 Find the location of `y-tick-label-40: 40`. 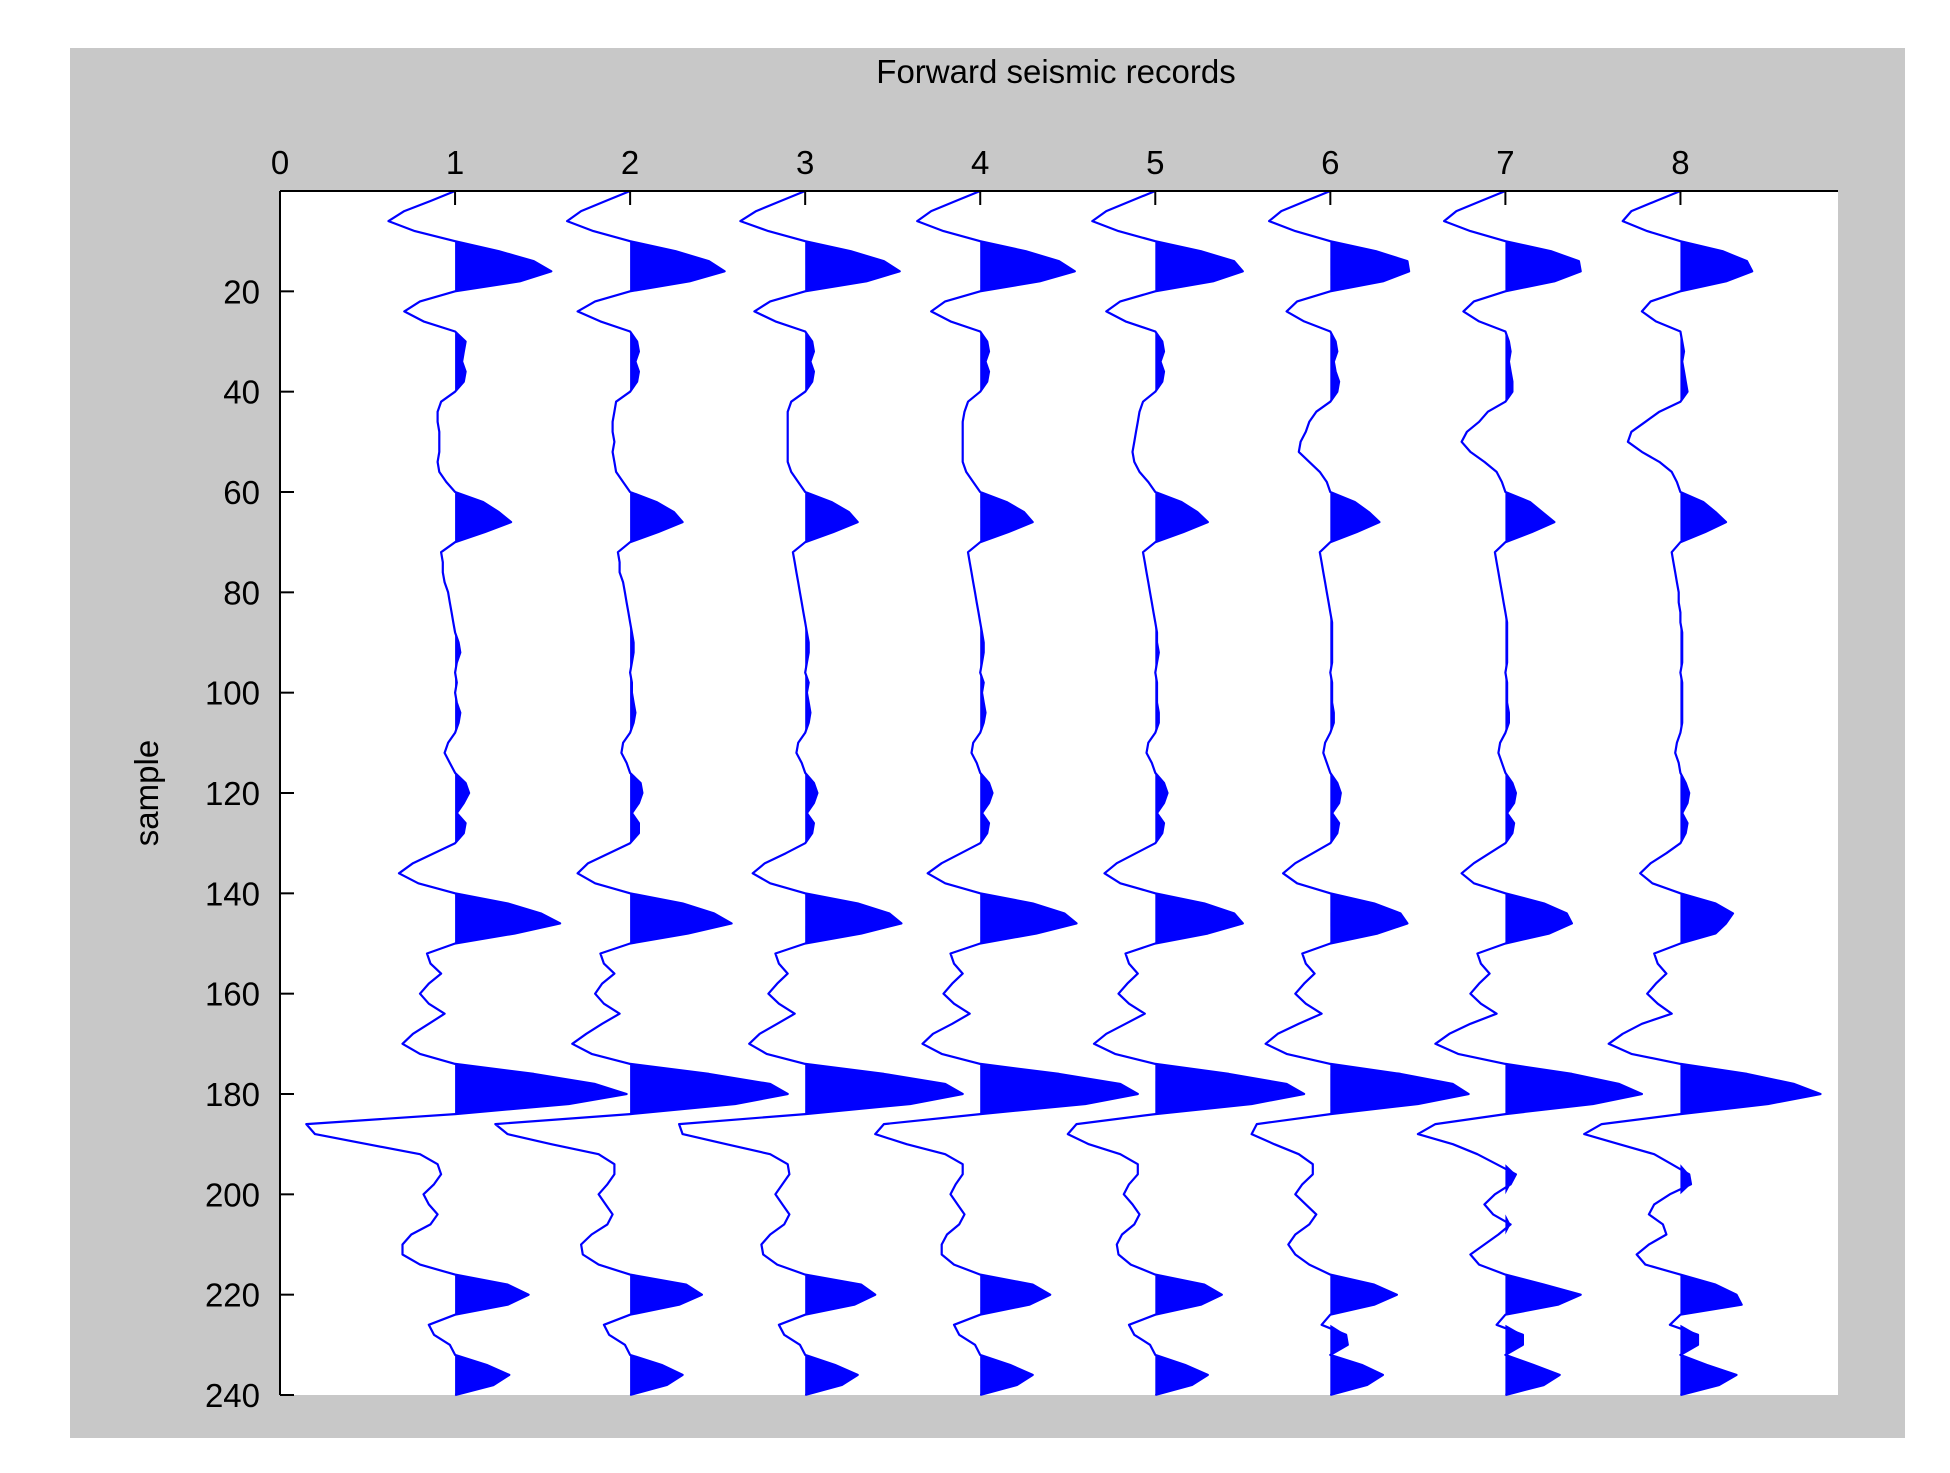

y-tick-label-40: 40 is located at coordinates (241, 392).